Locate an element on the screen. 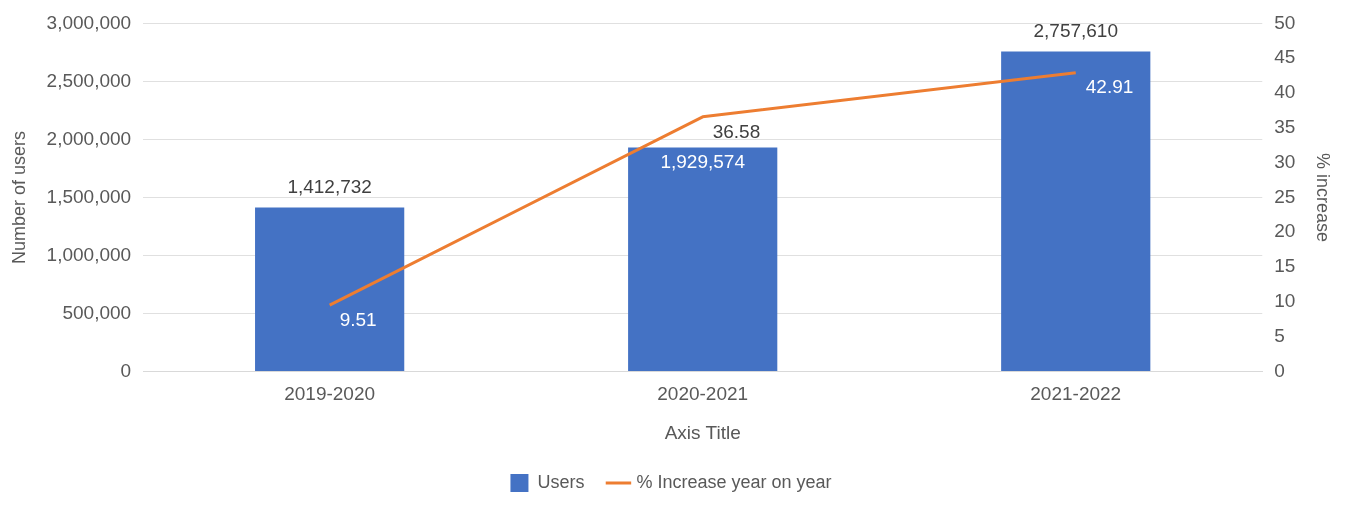 Image resolution: width=1347 pixels, height=507 pixels. y2-axis-title: % increase is located at coordinates (1323, 197).